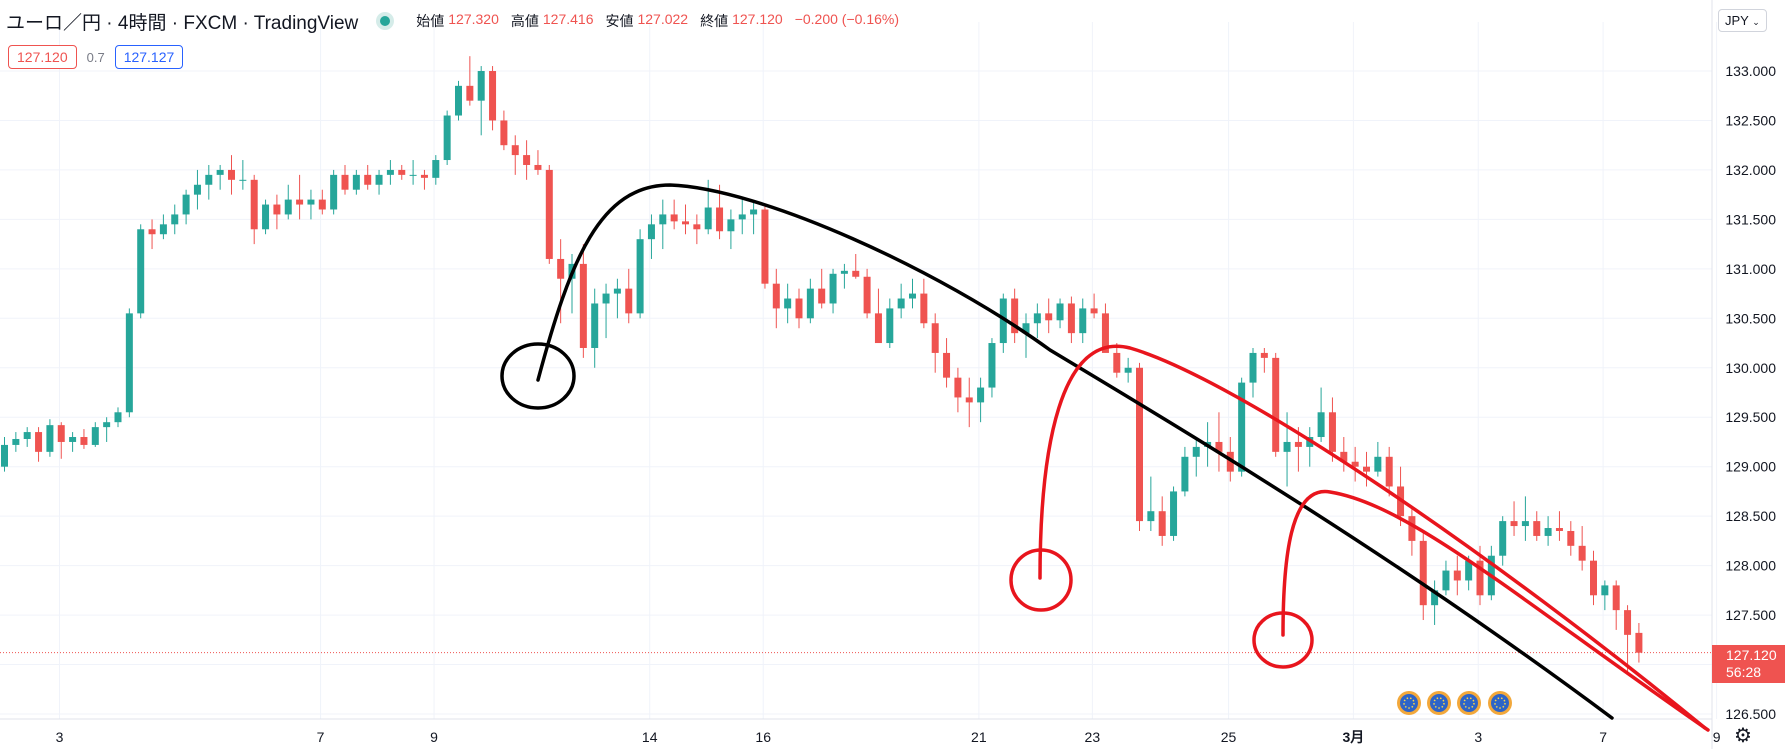 This screenshot has width=1785, height=749. What do you see at coordinates (714, 21) in the screenshot?
I see `close-label: 終値` at bounding box center [714, 21].